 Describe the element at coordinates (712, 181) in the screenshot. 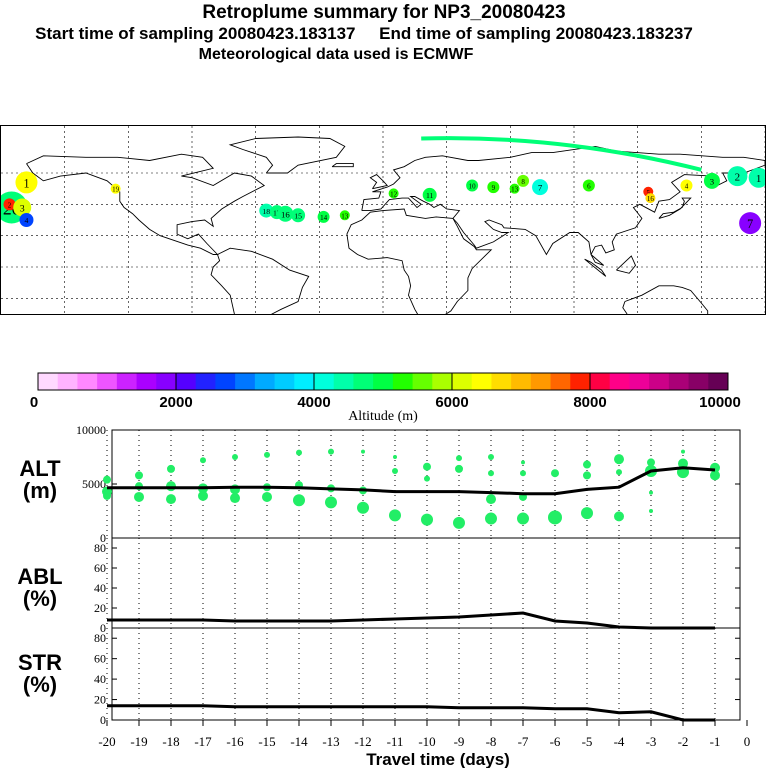

I see `plume-day-label: 3` at that location.